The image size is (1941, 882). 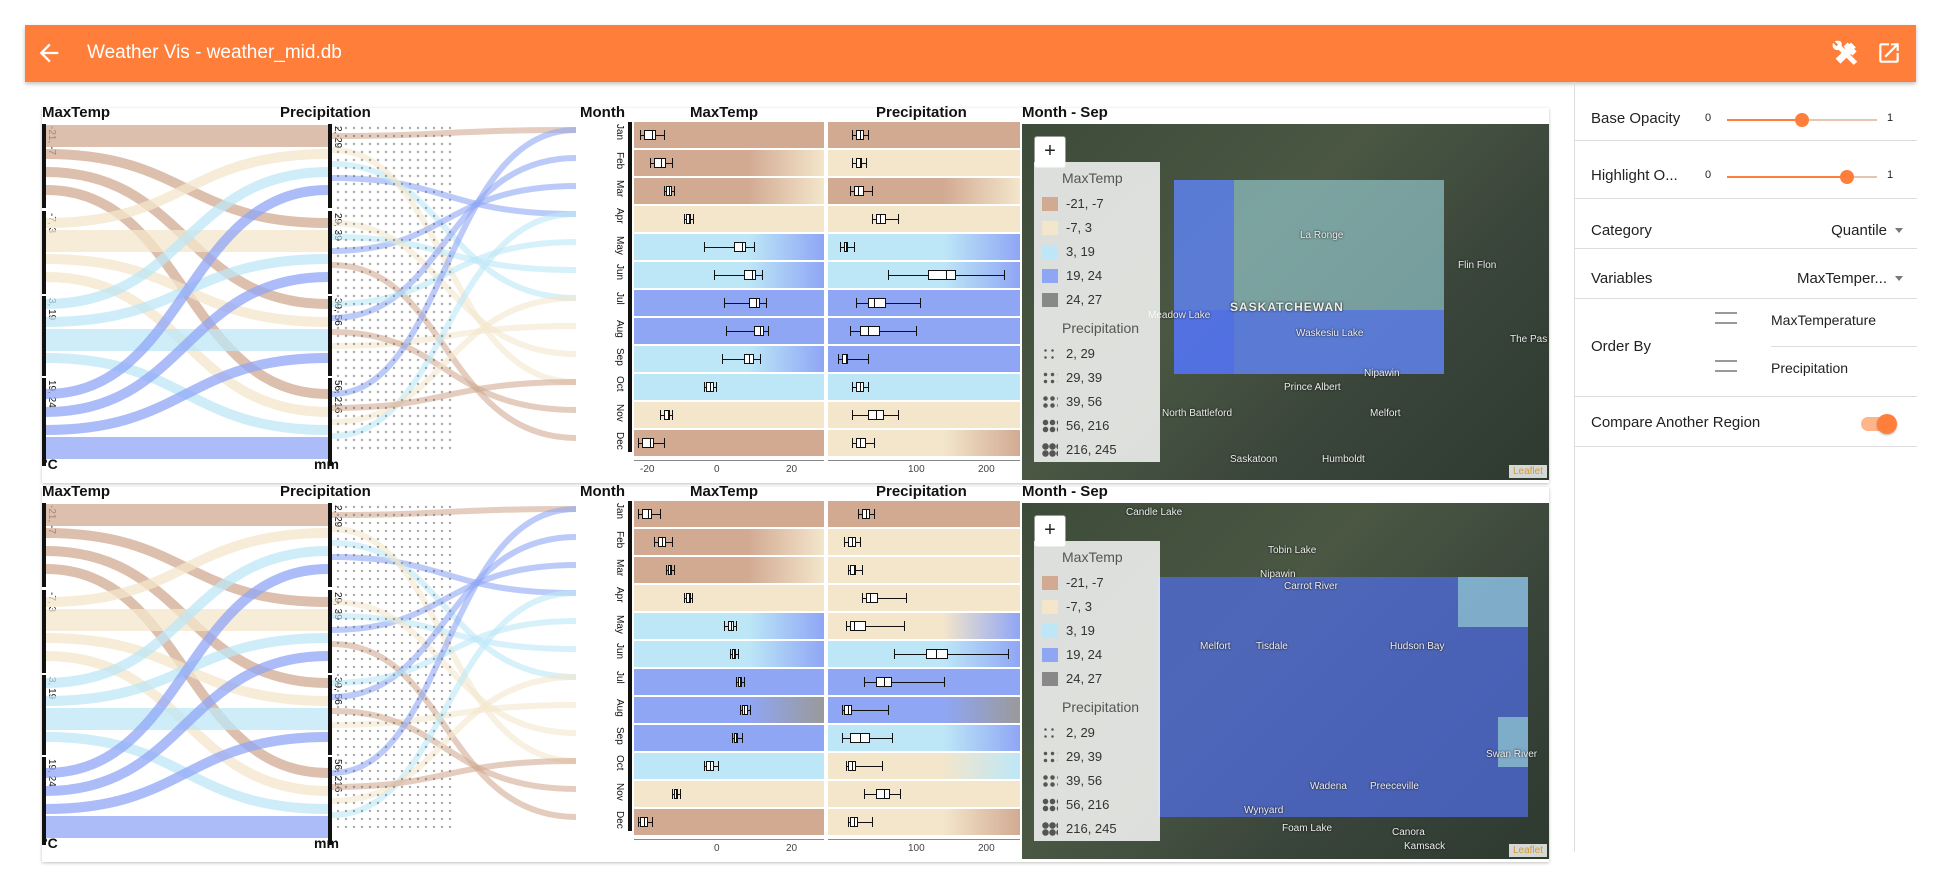 What do you see at coordinates (1844, 370) in the screenshot?
I see `order-by-item: Precipitation` at bounding box center [1844, 370].